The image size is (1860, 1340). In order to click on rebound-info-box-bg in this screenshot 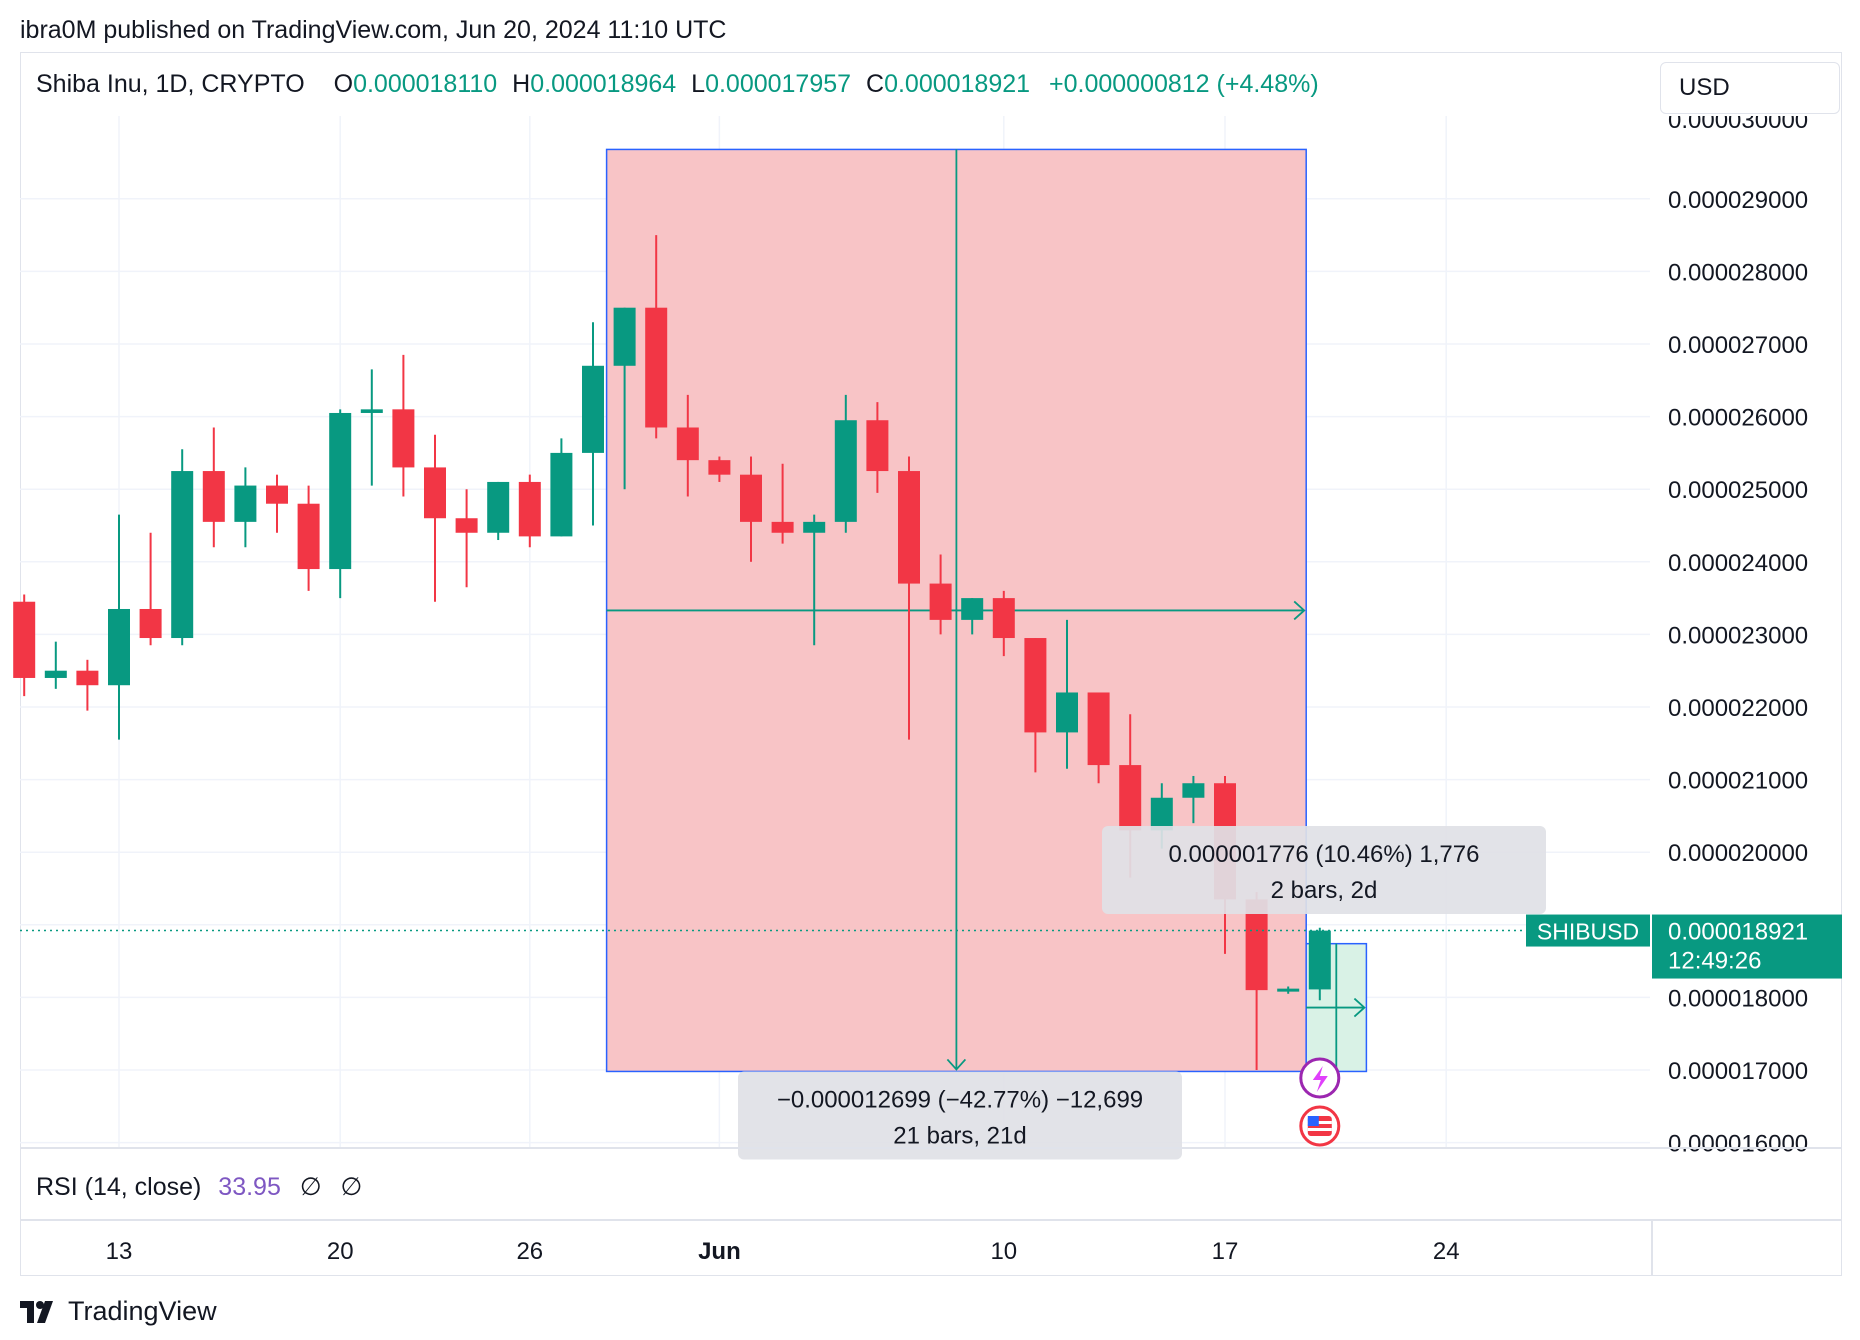, I will do `click(1324, 870)`.